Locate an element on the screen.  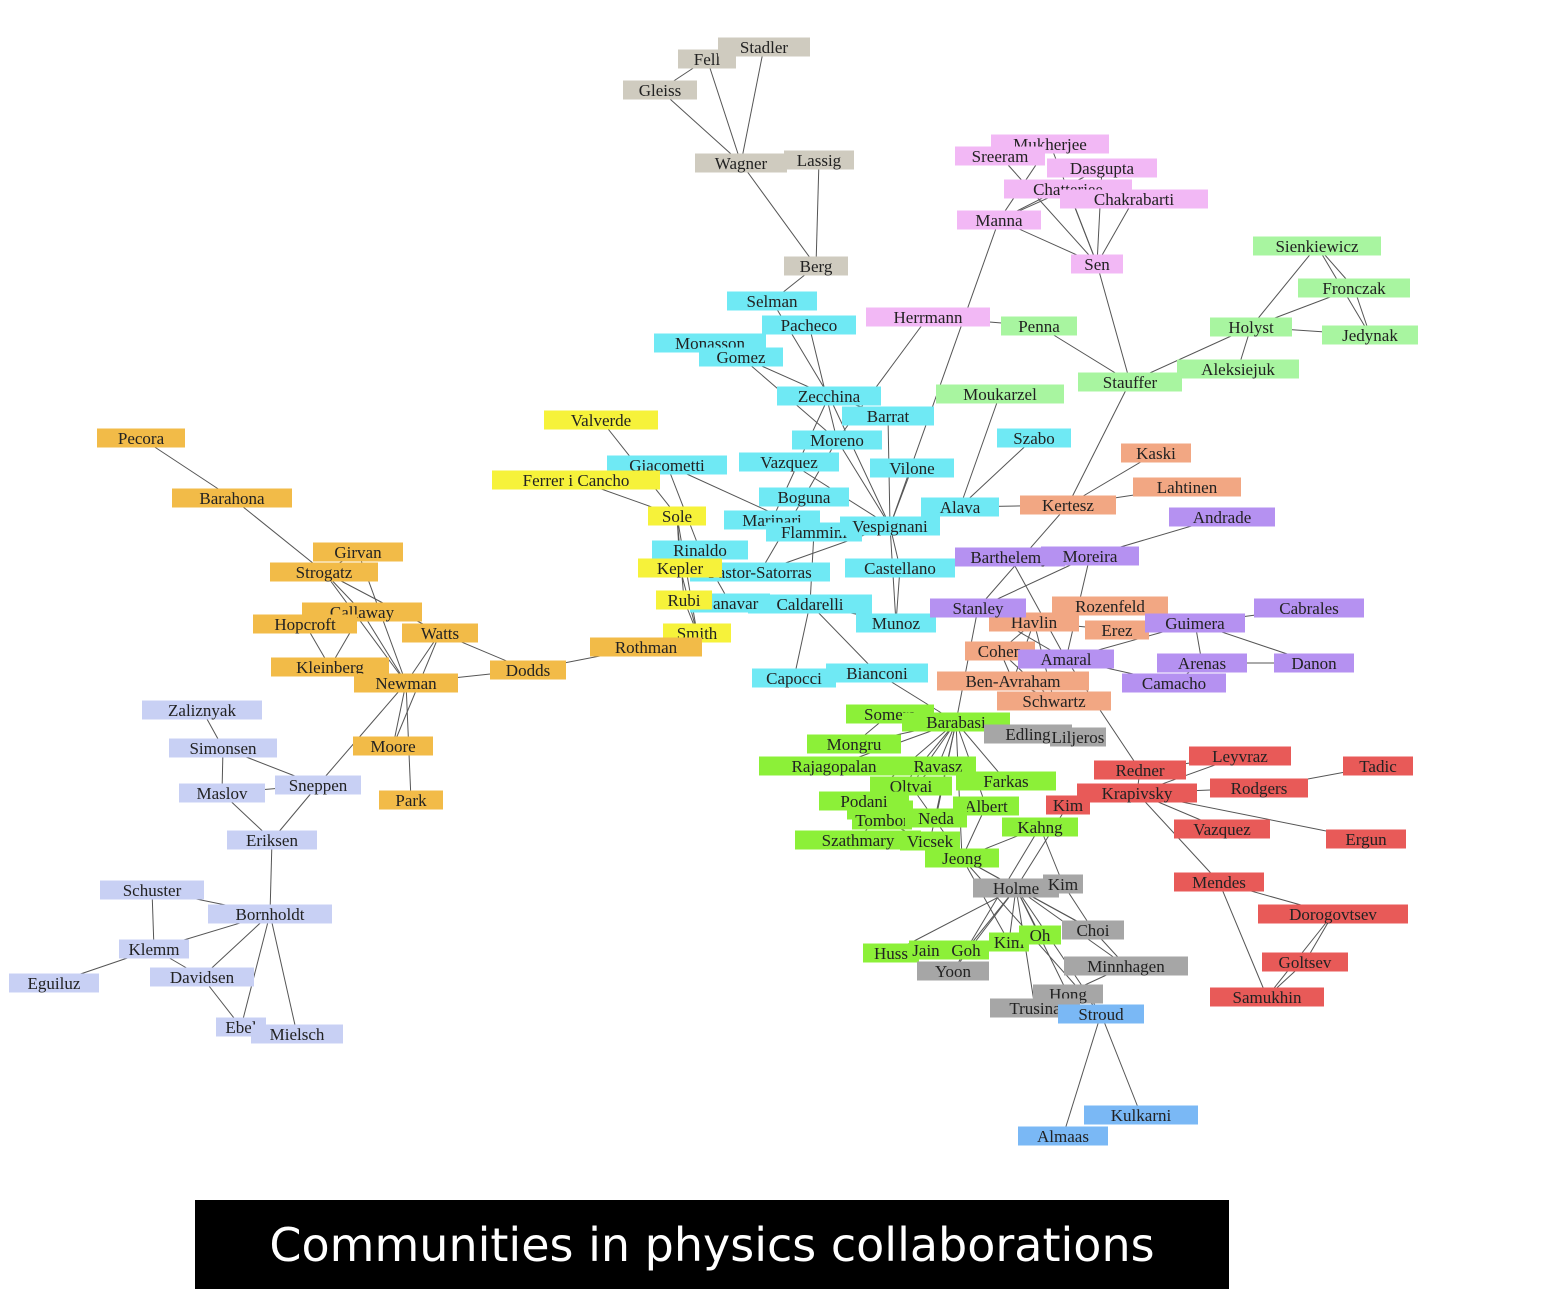
node-label: Vilone is located at coordinates (911, 468).